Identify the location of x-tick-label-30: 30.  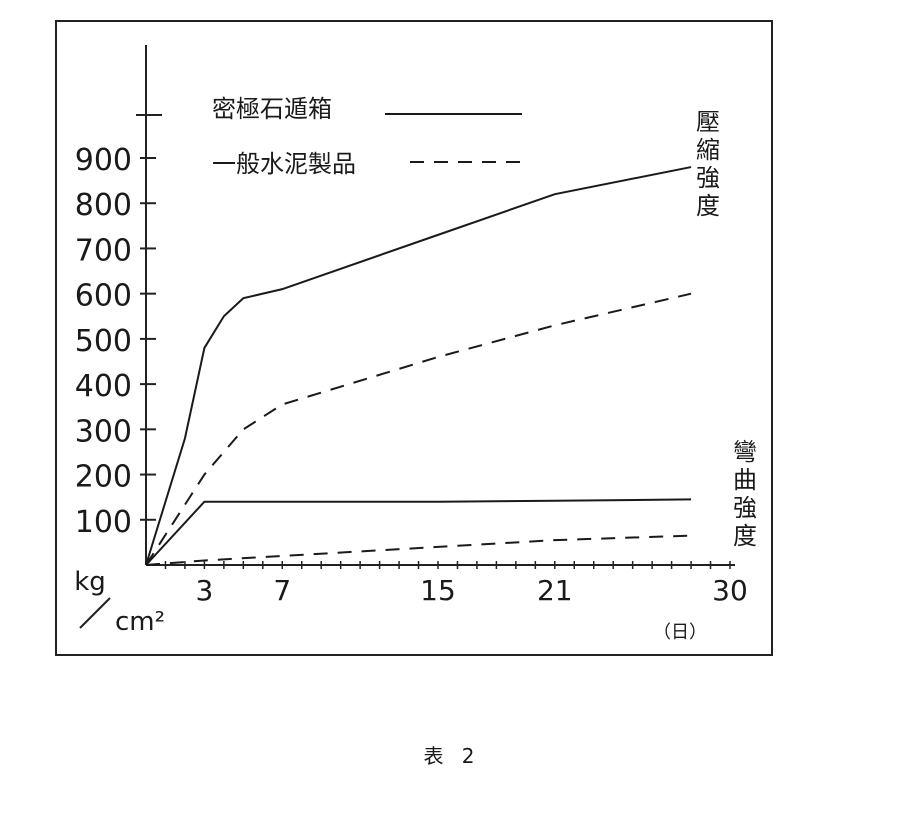
(730, 590).